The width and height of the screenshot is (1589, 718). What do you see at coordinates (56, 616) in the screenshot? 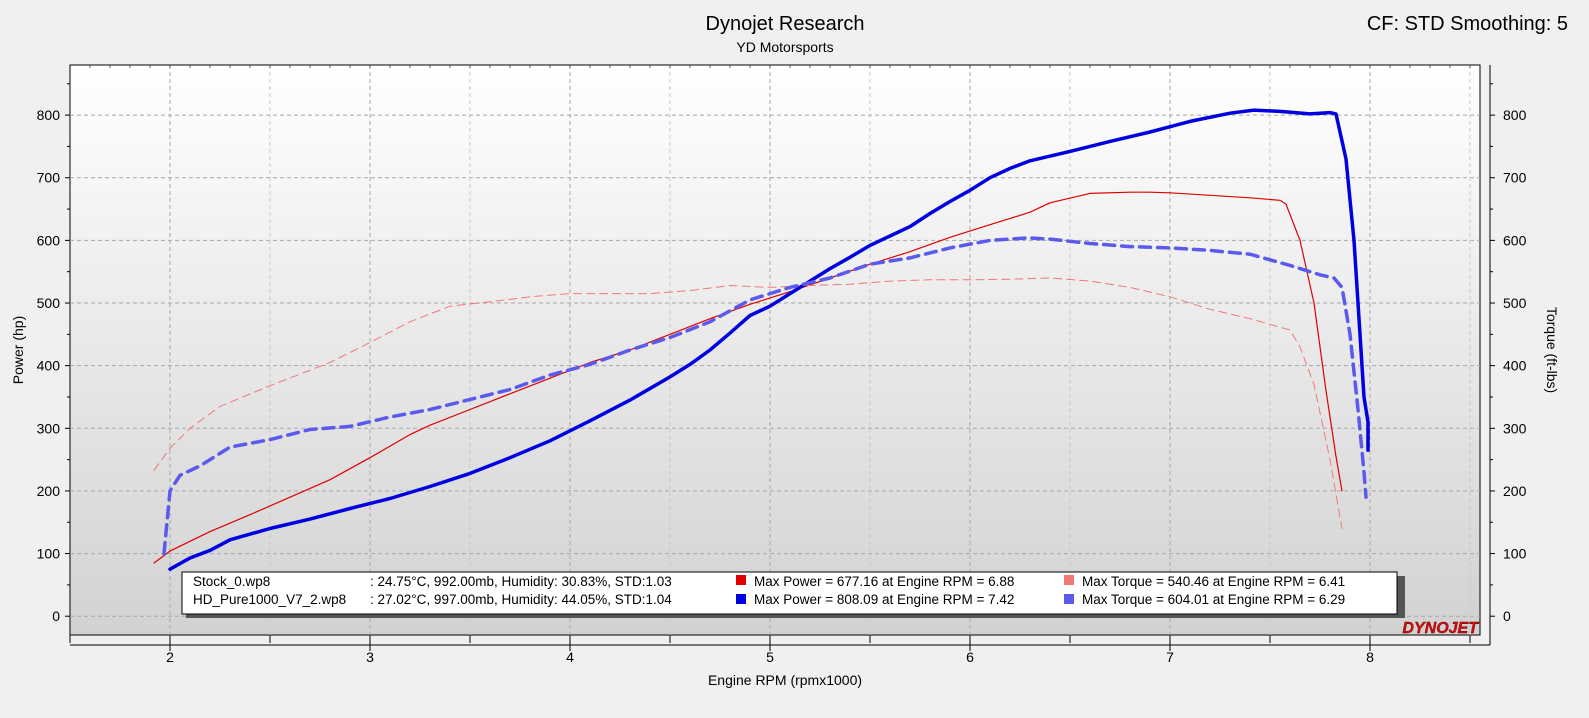
I see `y-tick-label-left: 0` at bounding box center [56, 616].